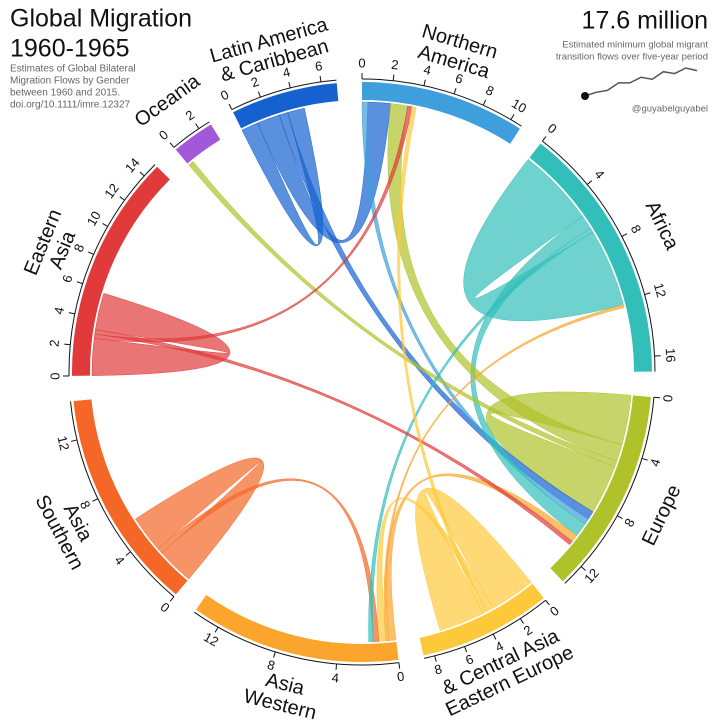 This screenshot has height=720, width=720. I want to click on tick-label: 14, so click(132, 165).